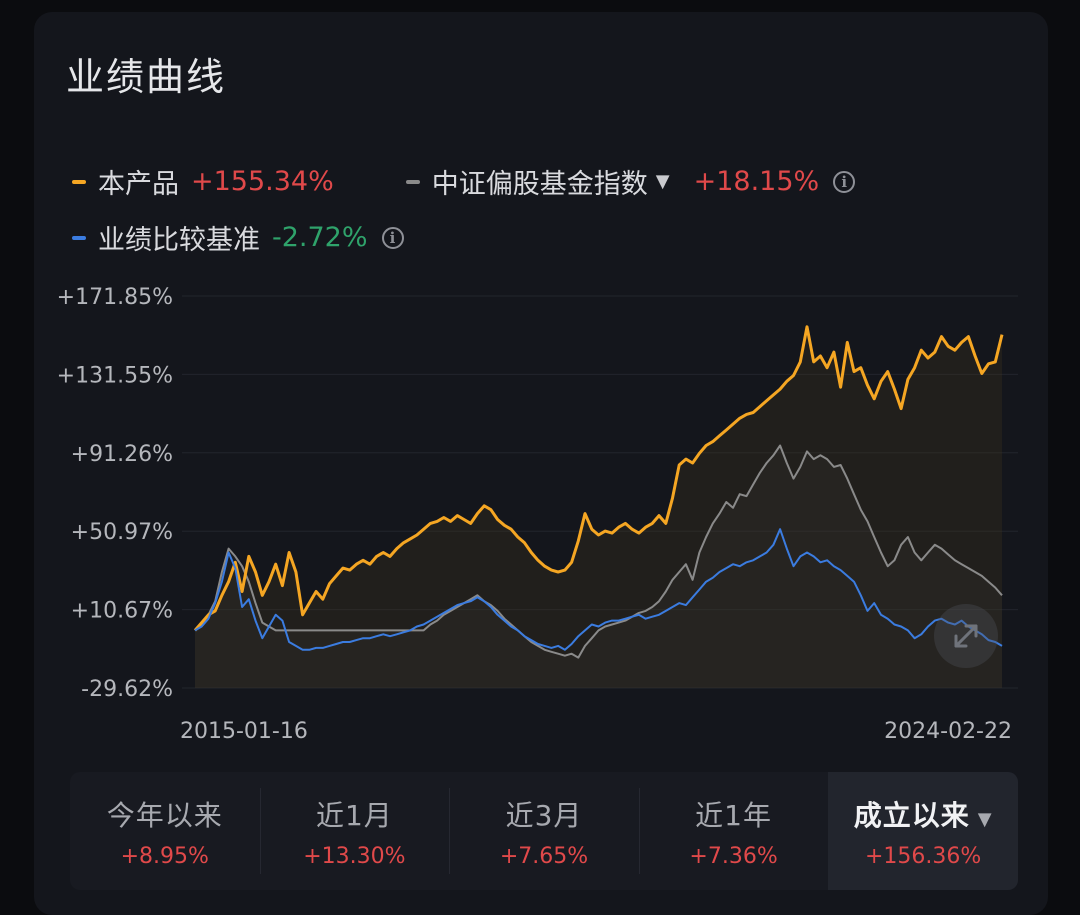  I want to click on legend-benchmark: 业绩比较基准 -2.72% i, so click(238, 237).